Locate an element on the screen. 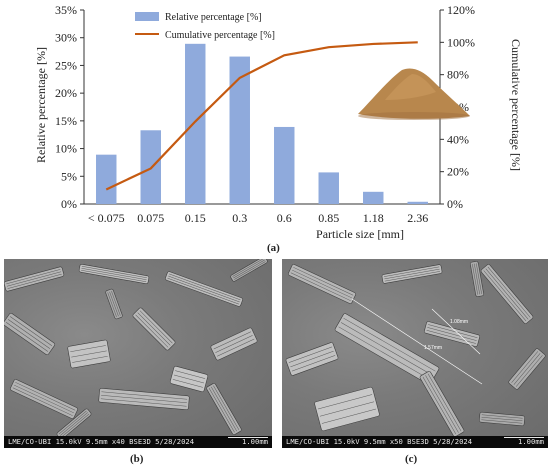 The height and width of the screenshot is (469, 550). y-left-tick-label: 20% is located at coordinates (66, 93).